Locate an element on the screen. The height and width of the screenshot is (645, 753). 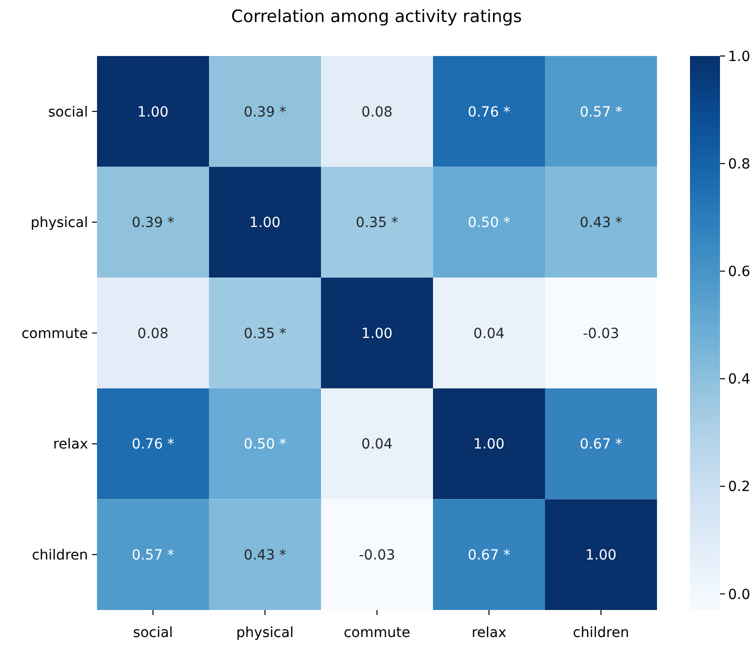
y-tick-label: relax is located at coordinates (70, 444).